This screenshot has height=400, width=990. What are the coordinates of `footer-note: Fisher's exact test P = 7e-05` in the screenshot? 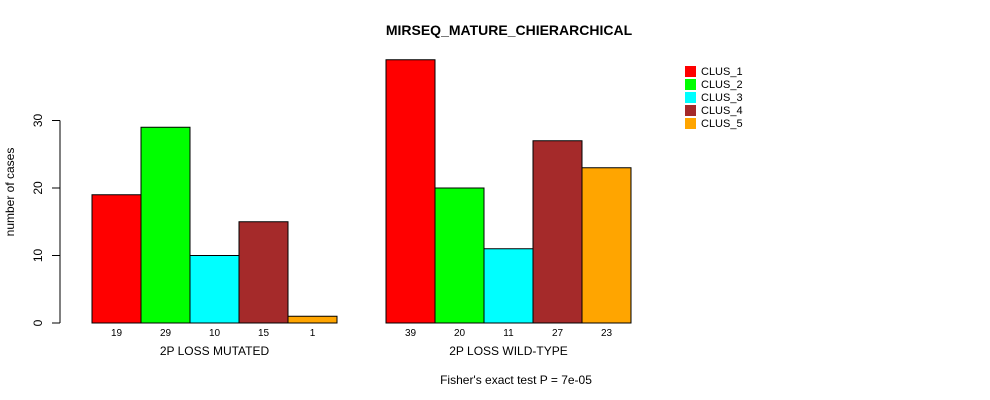 It's located at (516, 380).